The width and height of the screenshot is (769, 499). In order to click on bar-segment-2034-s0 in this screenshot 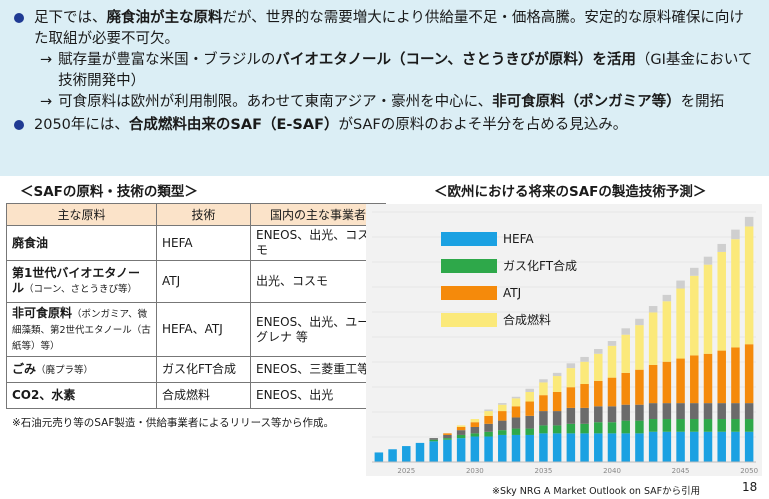, I will do `click(529, 448)`.